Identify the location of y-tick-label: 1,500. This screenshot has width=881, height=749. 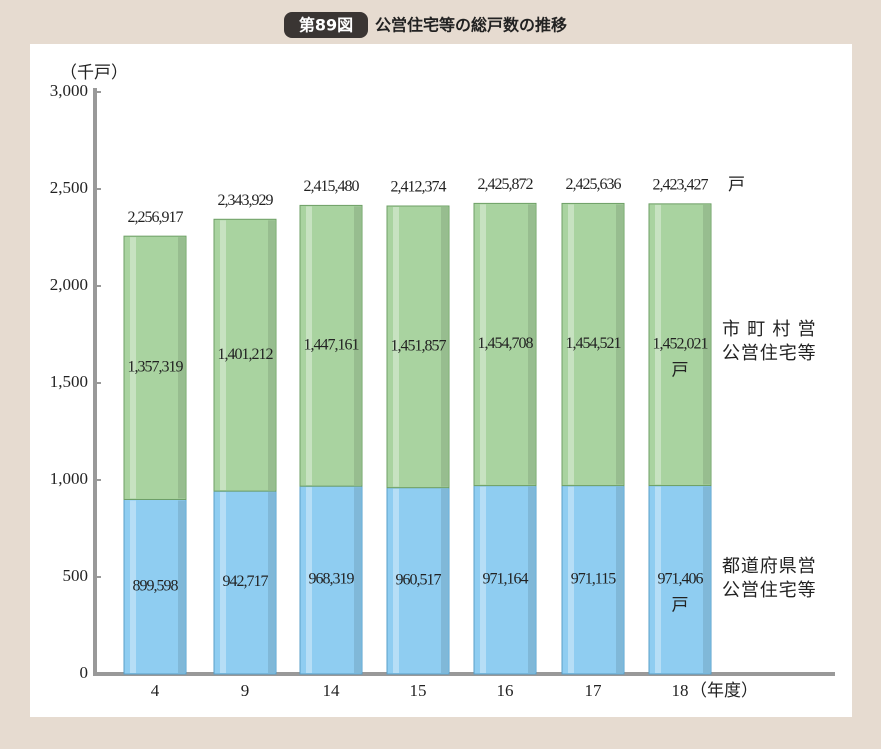
(69, 381).